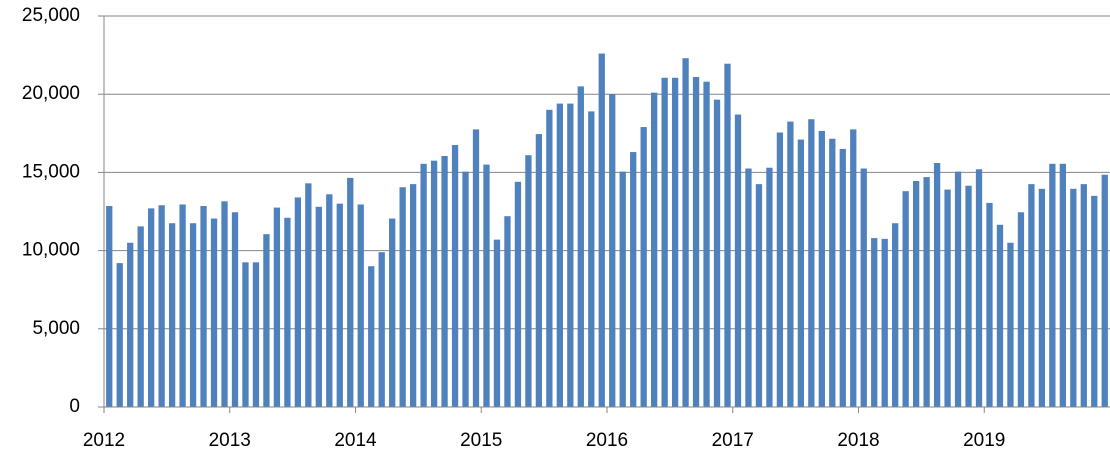  Describe the element at coordinates (355, 440) in the screenshot. I see `x-tick-label: 2014` at that location.